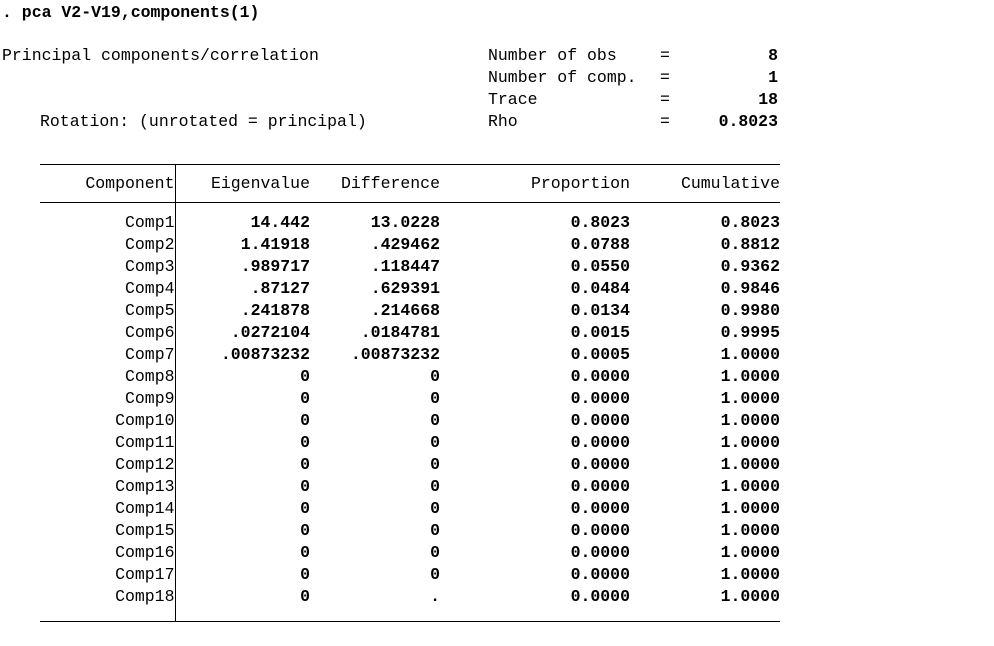  Describe the element at coordinates (108, 509) in the screenshot. I see `component-cell: Comp14` at that location.